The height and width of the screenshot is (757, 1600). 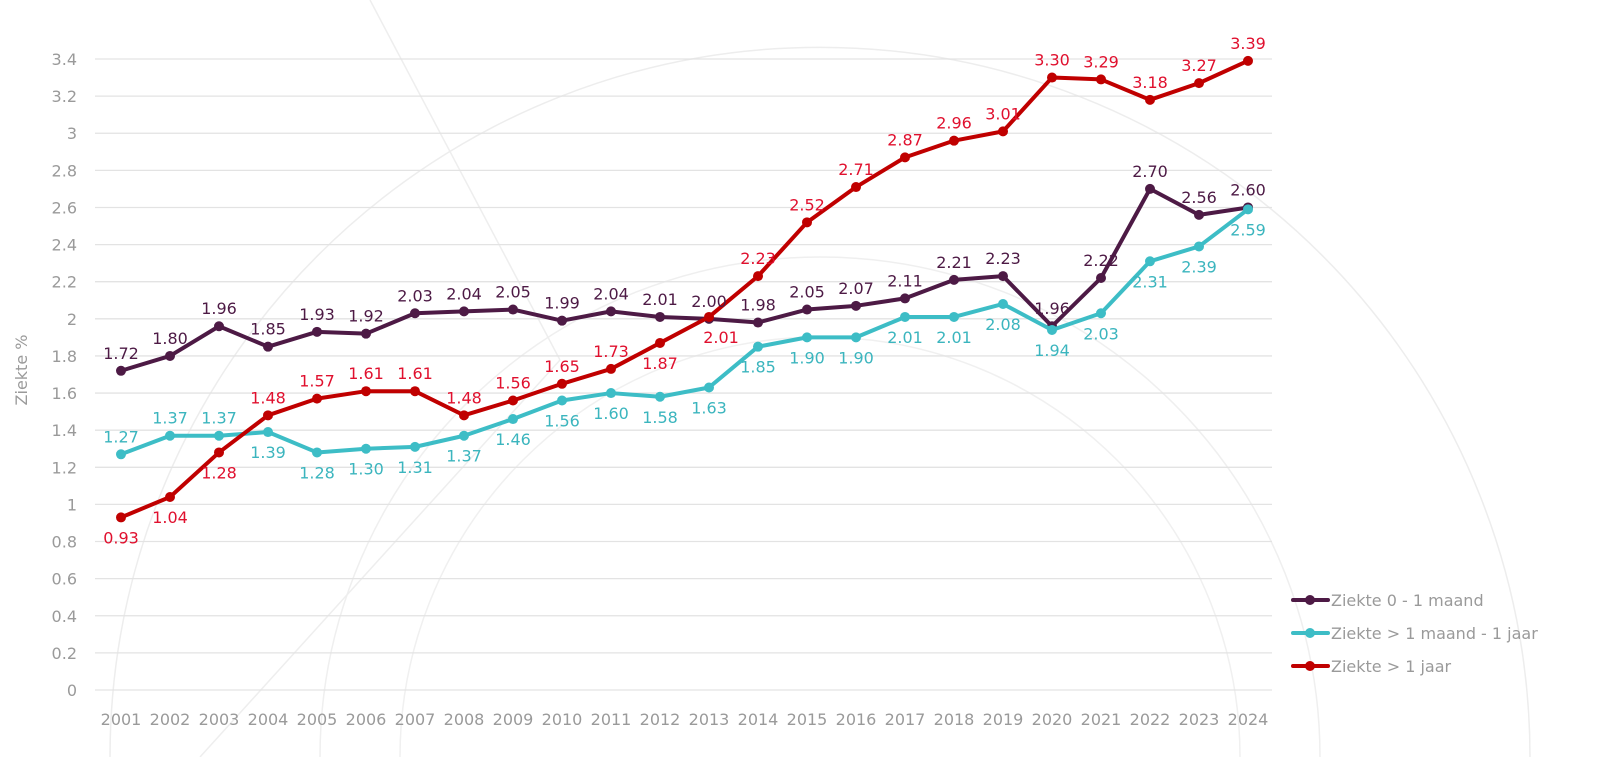 I want to click on legend-label: Ziekte > 1 jaar, so click(x=1391, y=666).